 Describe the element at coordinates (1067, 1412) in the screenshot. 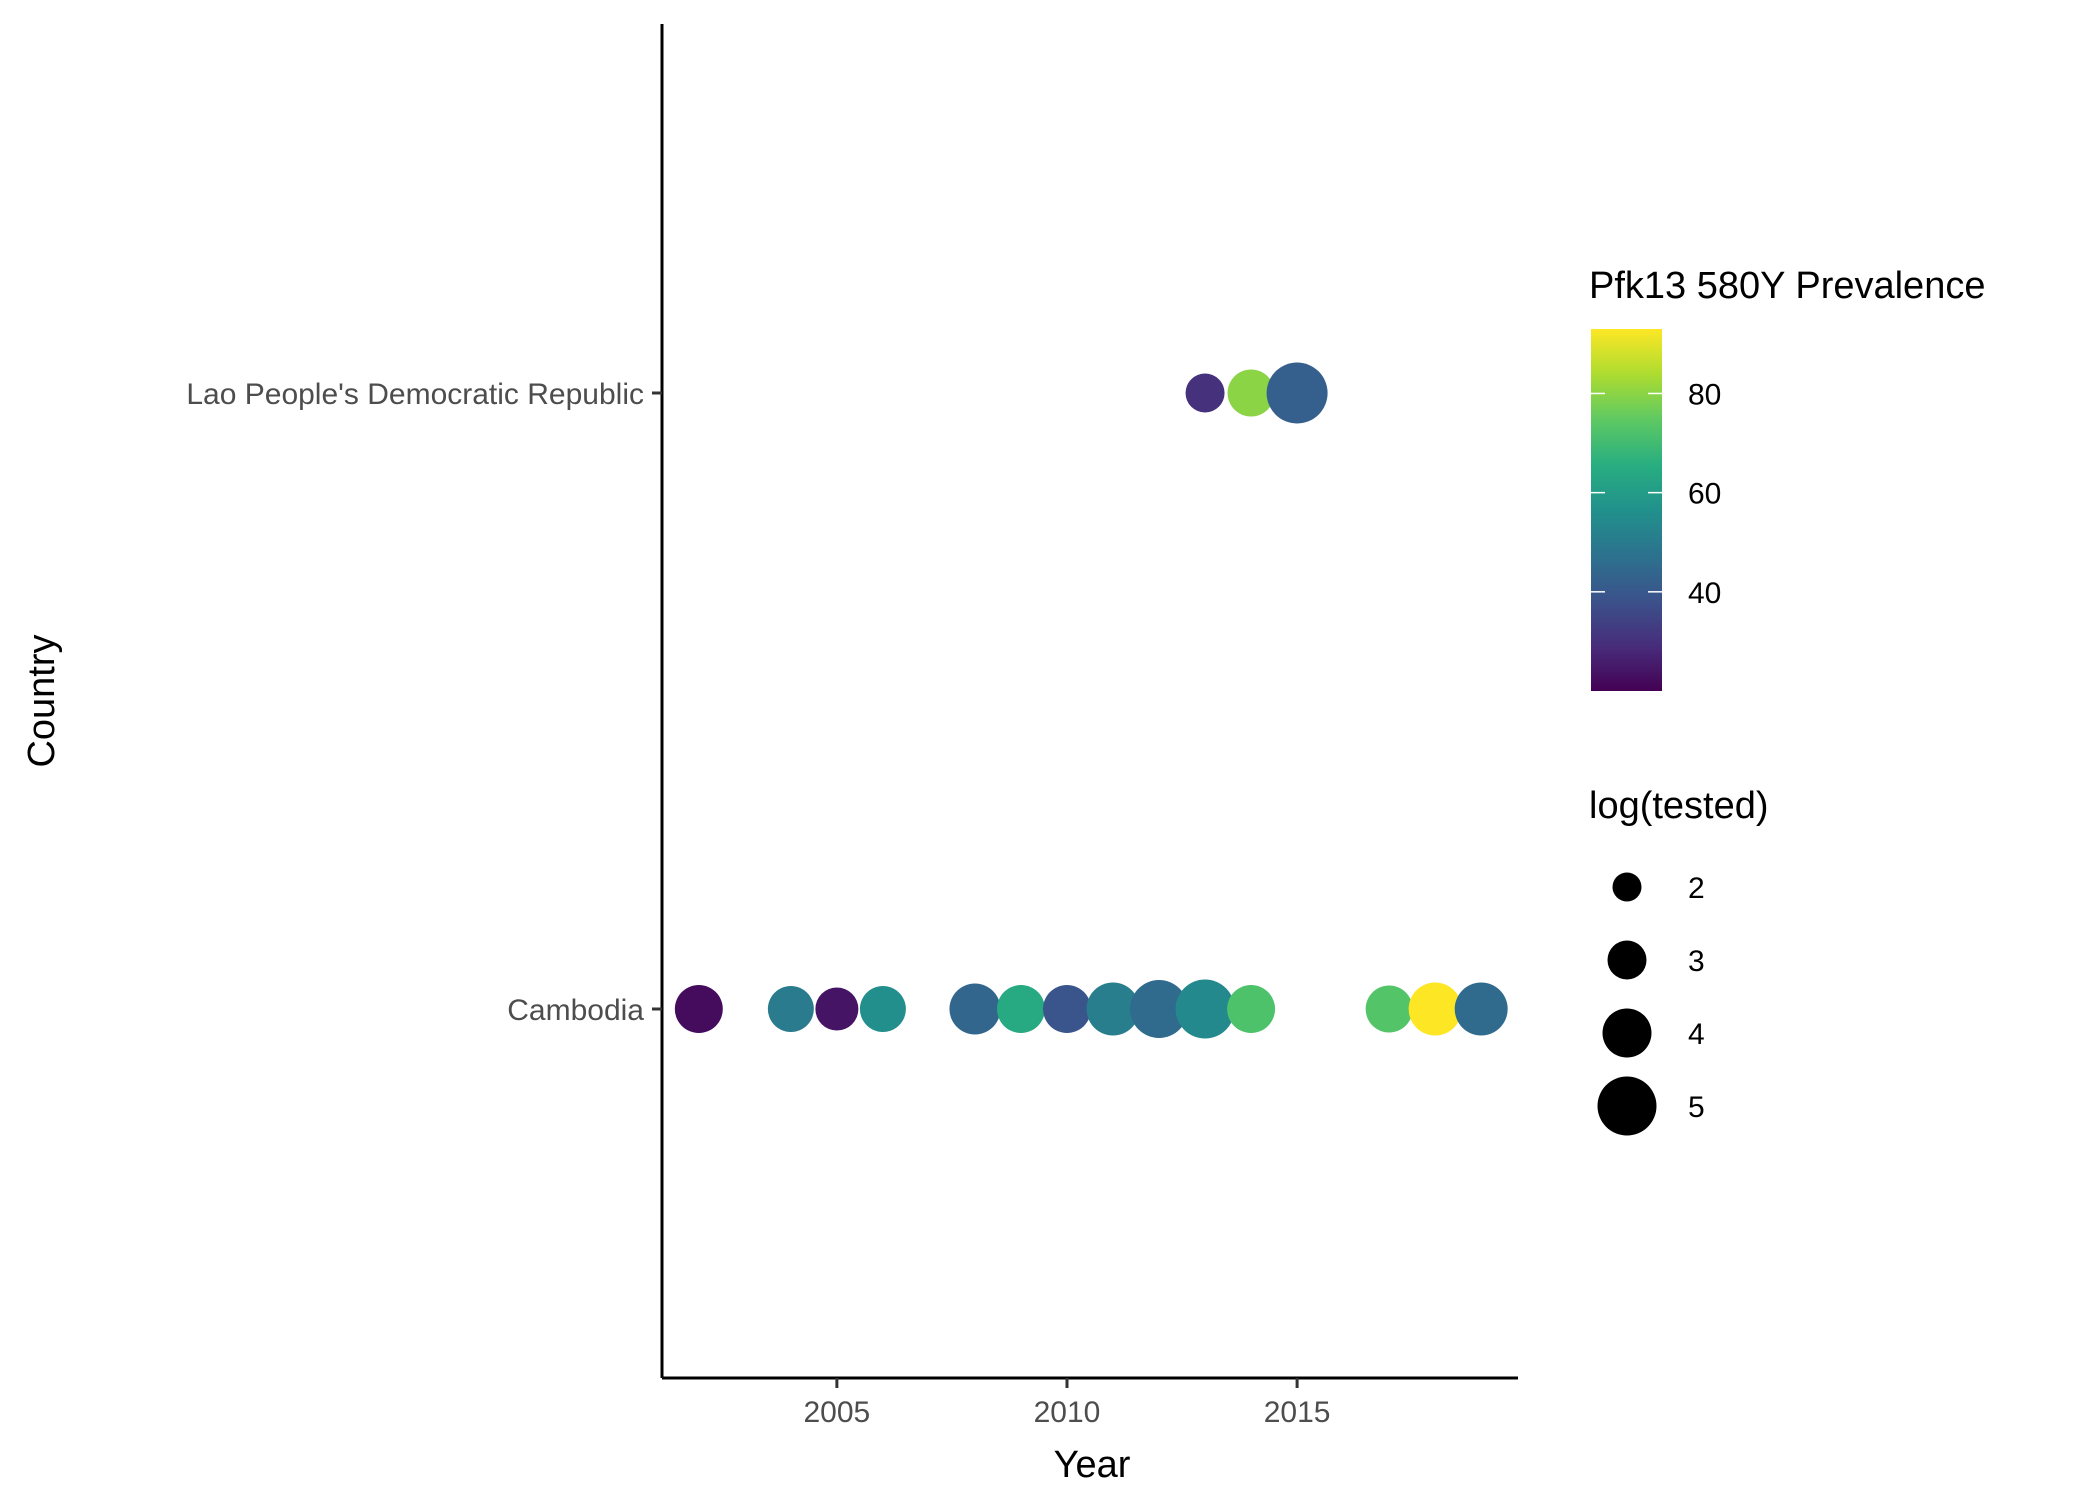

I see `x-tick-label: 2010` at that location.